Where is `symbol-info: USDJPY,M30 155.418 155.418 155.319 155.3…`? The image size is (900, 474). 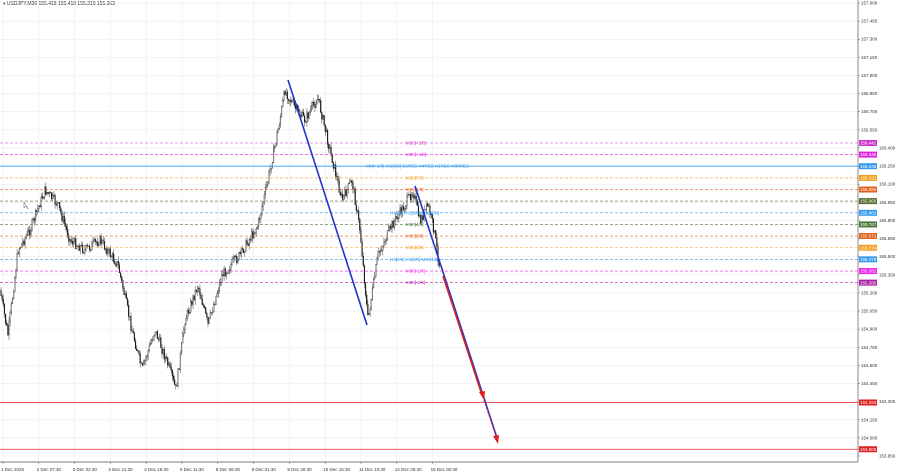
symbol-info: USDJPY,M30 155.418 155.418 155.319 155.3… is located at coordinates (60, 4).